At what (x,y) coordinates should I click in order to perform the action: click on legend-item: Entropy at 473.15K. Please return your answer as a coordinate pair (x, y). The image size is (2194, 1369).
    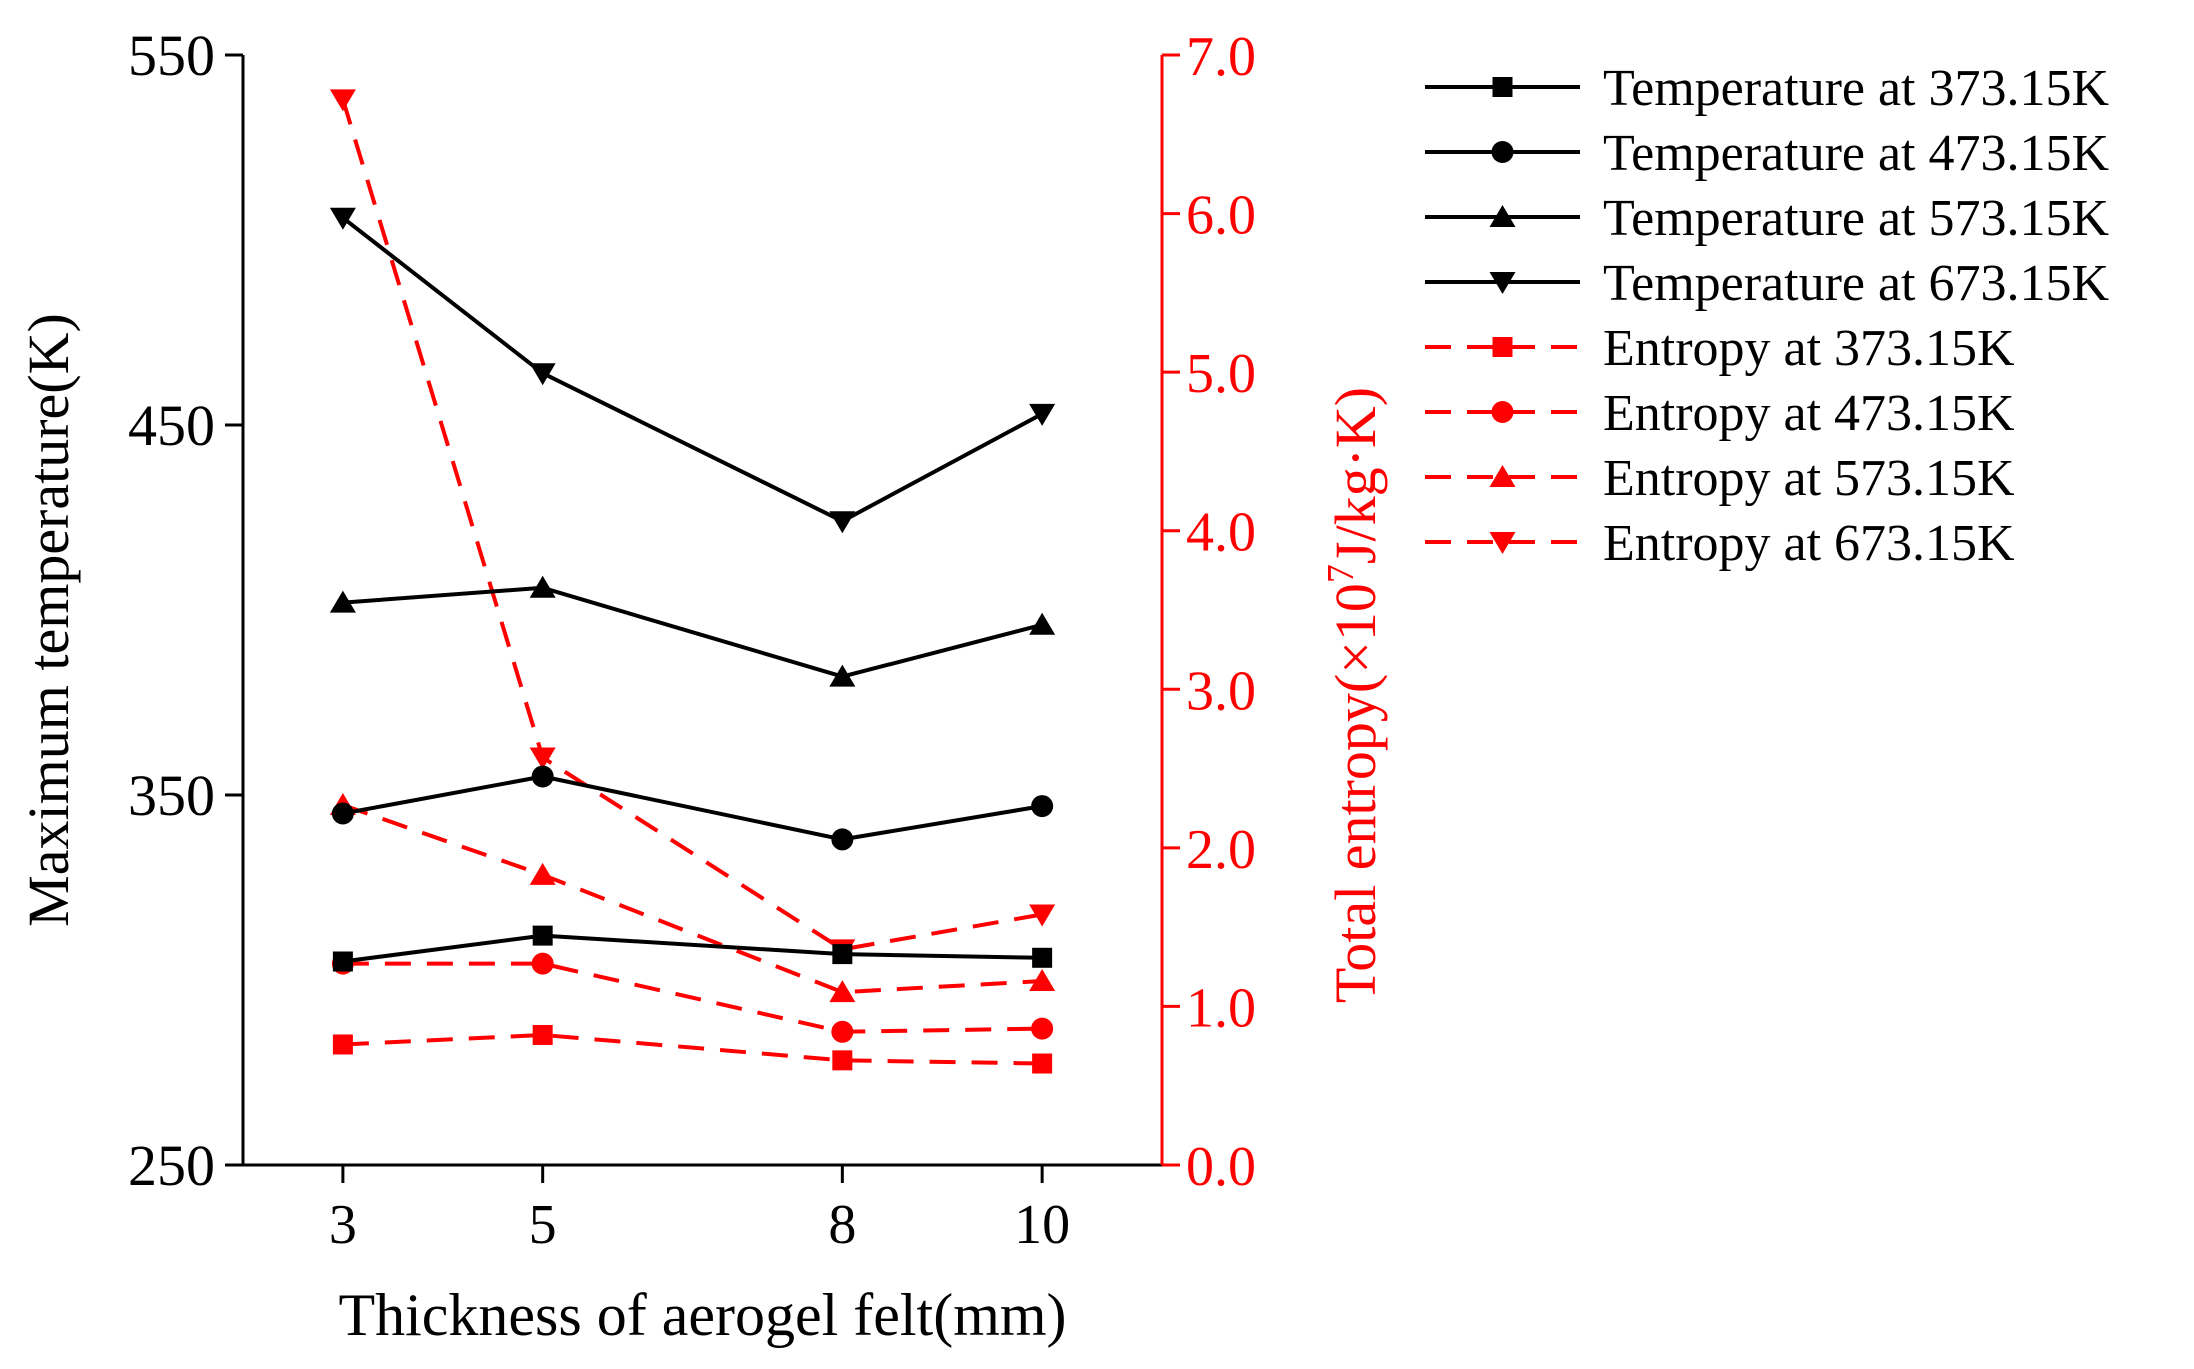
    Looking at the image, I should click on (1720, 413).